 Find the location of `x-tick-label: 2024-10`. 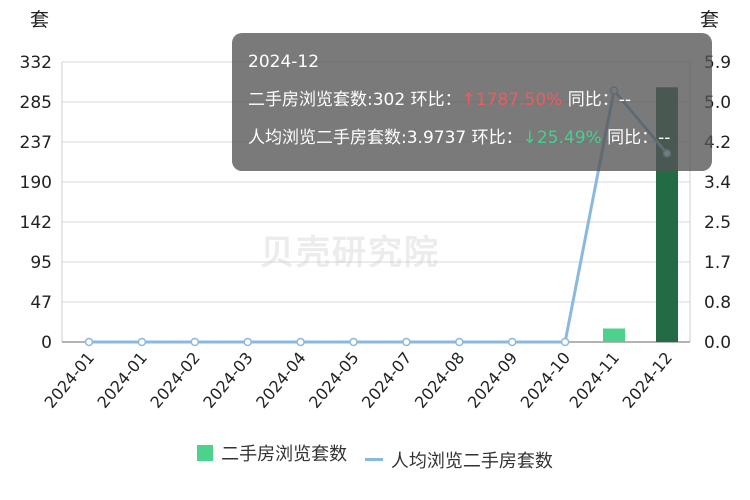

x-tick-label: 2024-10 is located at coordinates (546, 379).